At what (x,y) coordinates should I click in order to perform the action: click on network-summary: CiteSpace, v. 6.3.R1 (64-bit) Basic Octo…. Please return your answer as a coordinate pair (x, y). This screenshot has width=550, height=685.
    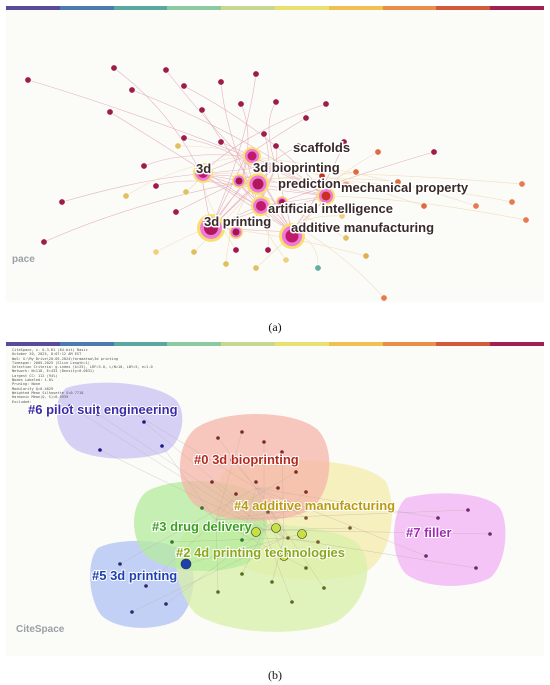
    Looking at the image, I should click on (82, 376).